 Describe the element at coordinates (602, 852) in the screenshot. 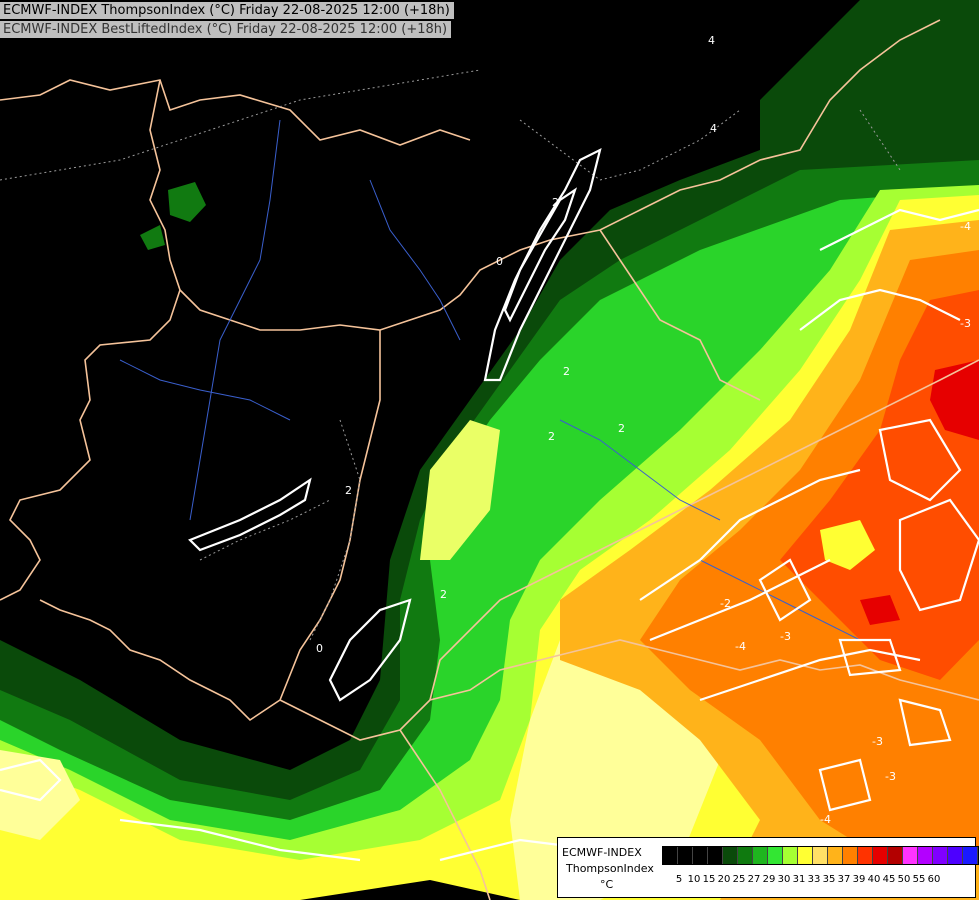

I see `legend-model: ECMWF-INDEX` at that location.